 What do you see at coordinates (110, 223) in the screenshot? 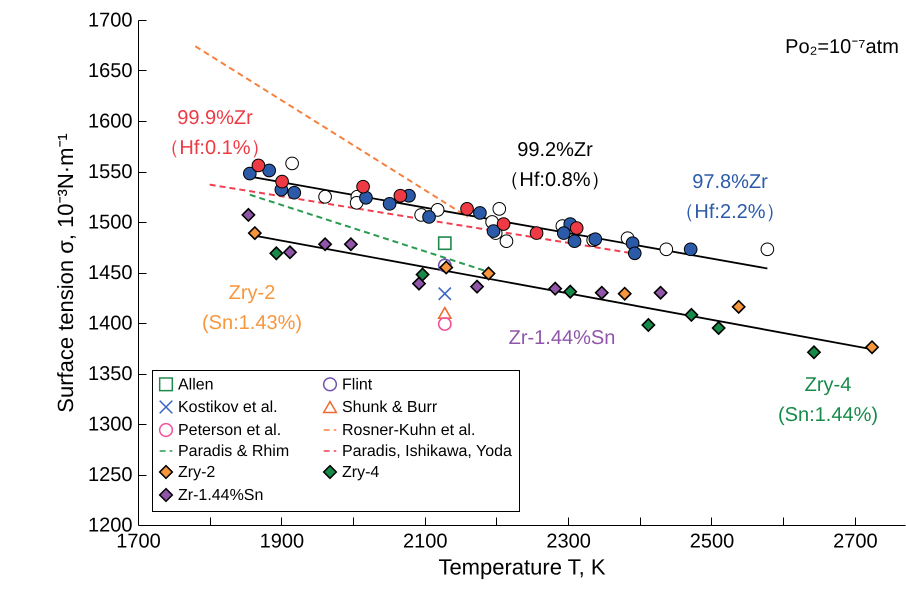
I see `y-tick-label: 1500` at bounding box center [110, 223].